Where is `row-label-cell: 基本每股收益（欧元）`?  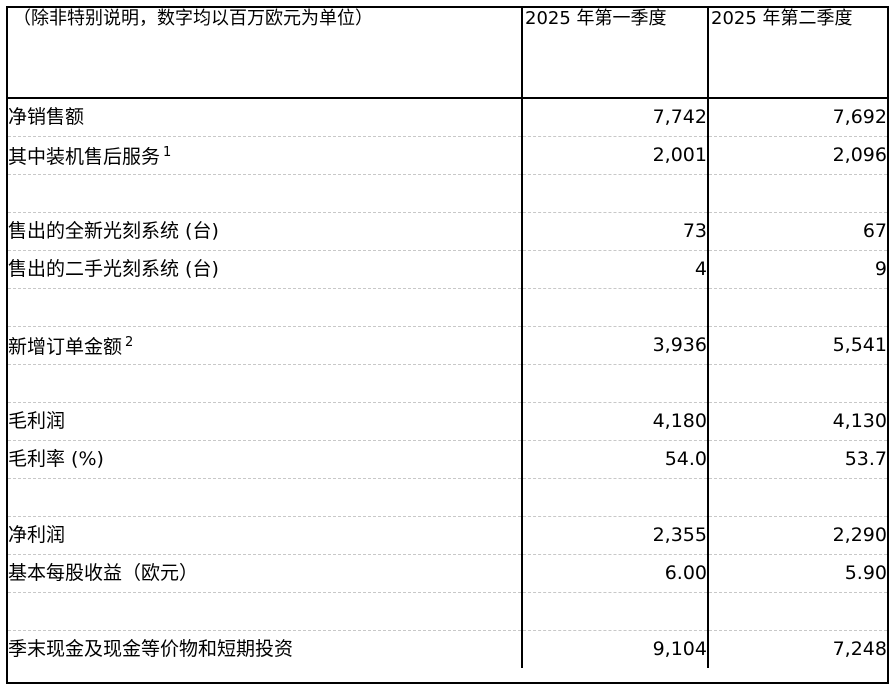
row-label-cell: 基本每股收益（欧元） is located at coordinates (265, 573).